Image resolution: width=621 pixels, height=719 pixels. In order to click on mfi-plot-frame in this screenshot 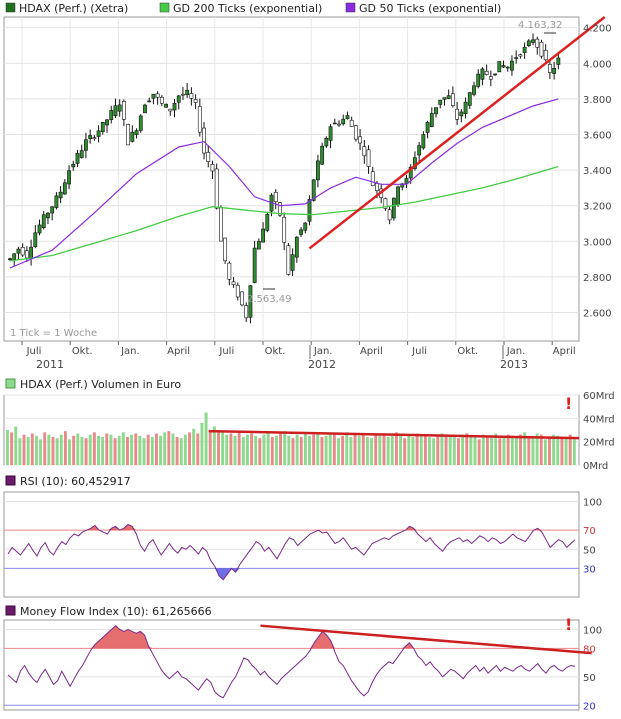, I will do `click(291, 665)`.